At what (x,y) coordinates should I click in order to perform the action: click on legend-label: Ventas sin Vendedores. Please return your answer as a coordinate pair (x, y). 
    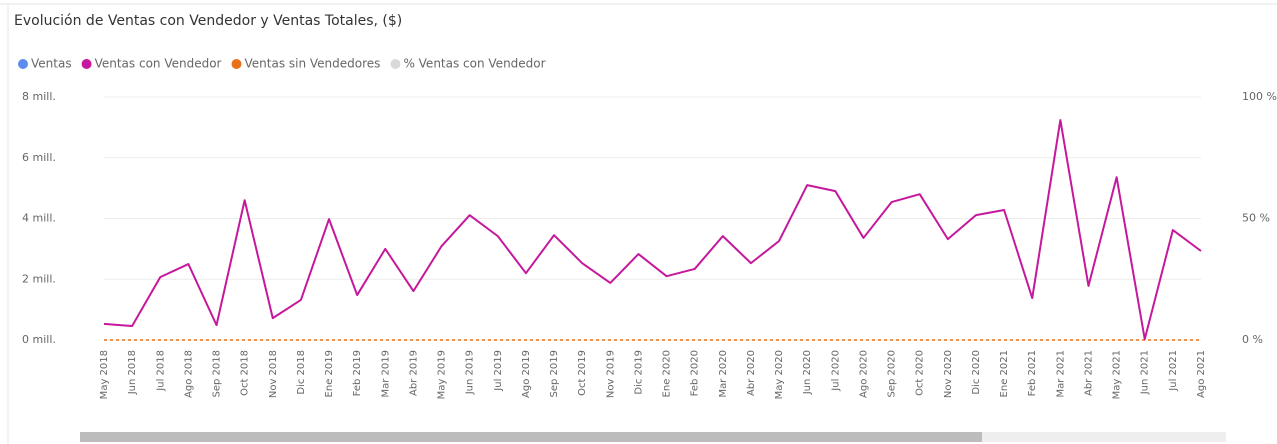
    Looking at the image, I should click on (313, 64).